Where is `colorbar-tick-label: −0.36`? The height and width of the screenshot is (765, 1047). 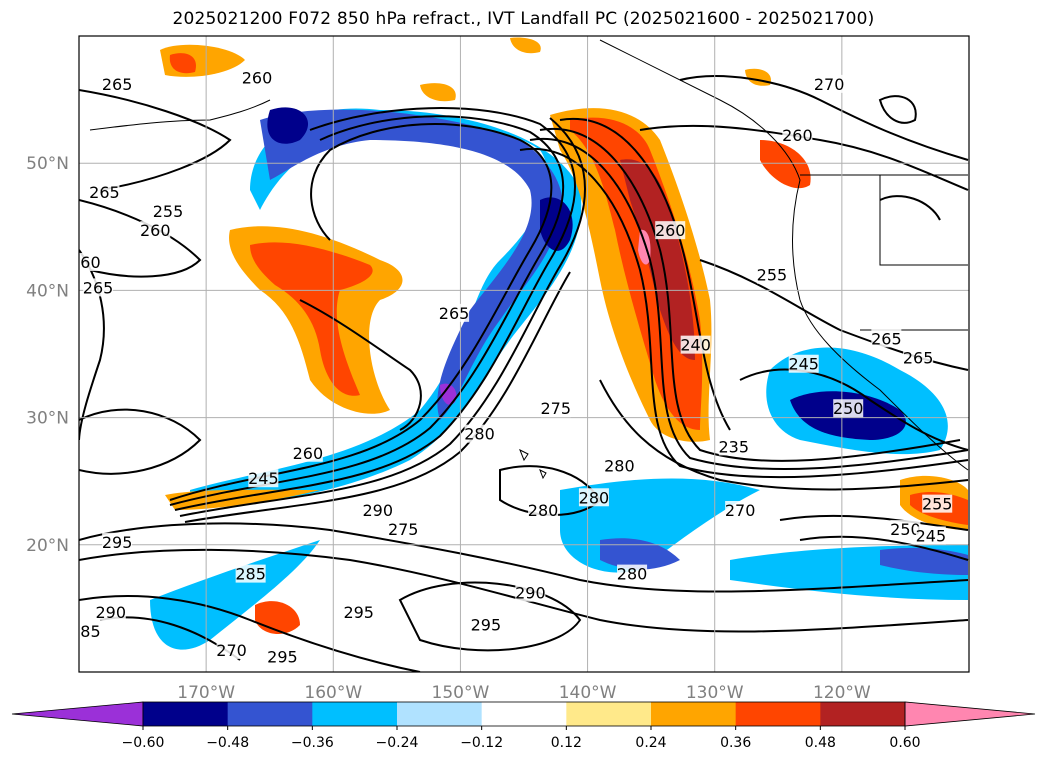
colorbar-tick-label: −0.36 is located at coordinates (312, 743).